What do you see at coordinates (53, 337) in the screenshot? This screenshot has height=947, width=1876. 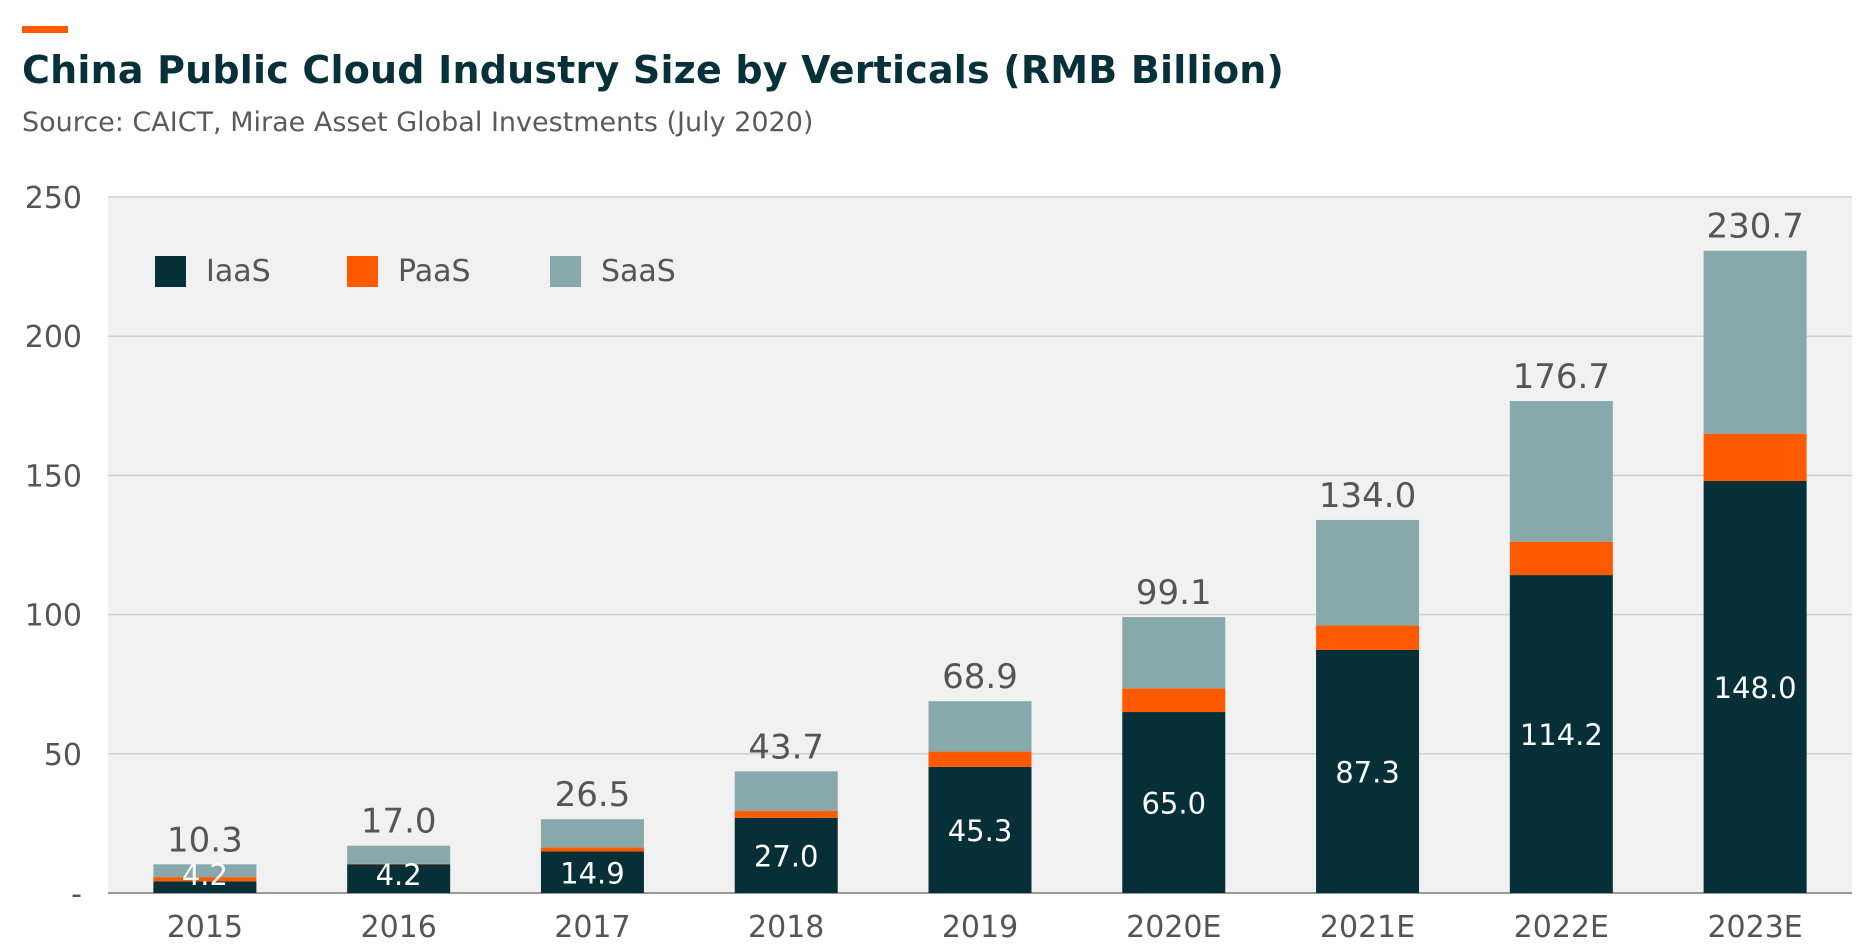 I see `y-tick-label: 200` at bounding box center [53, 337].